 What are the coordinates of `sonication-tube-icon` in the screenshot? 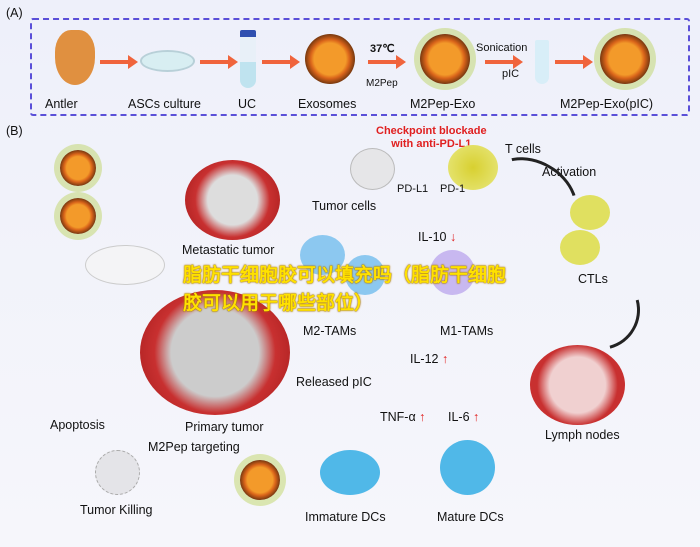 It's located at (542, 62).